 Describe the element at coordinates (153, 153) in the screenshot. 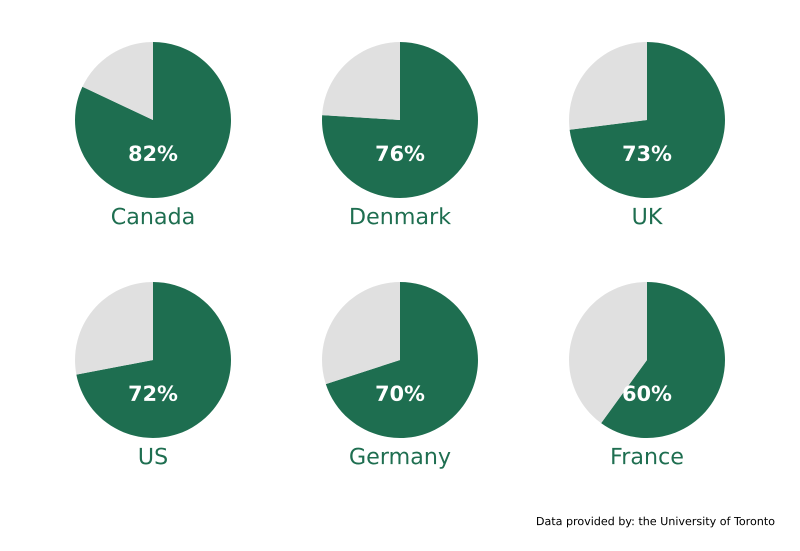

I see `data-label: 82%` at that location.